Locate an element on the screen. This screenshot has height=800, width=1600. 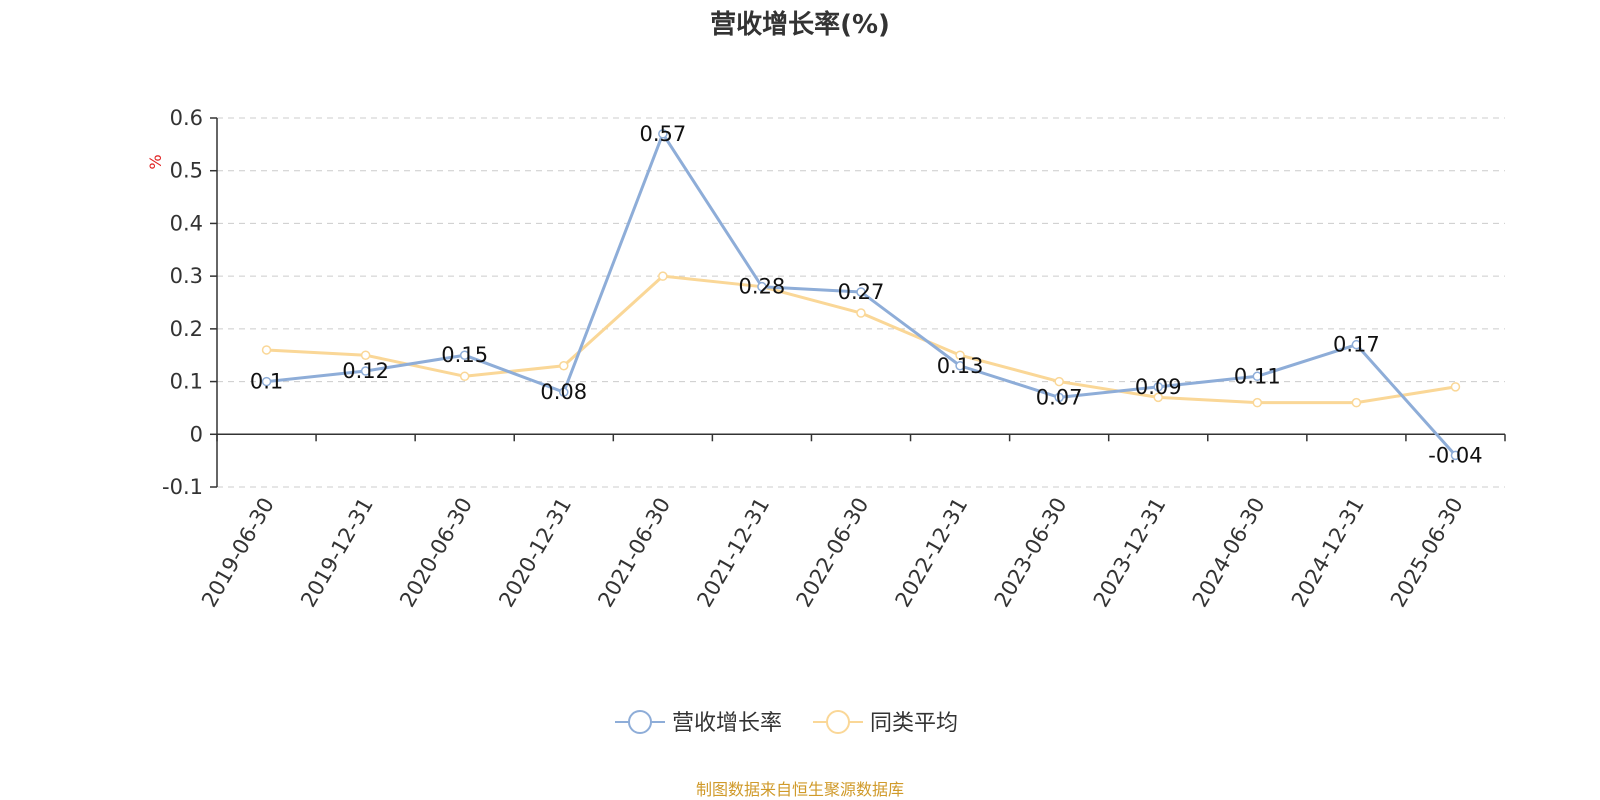
y-tick-label: 0.6 is located at coordinates (186, 118).